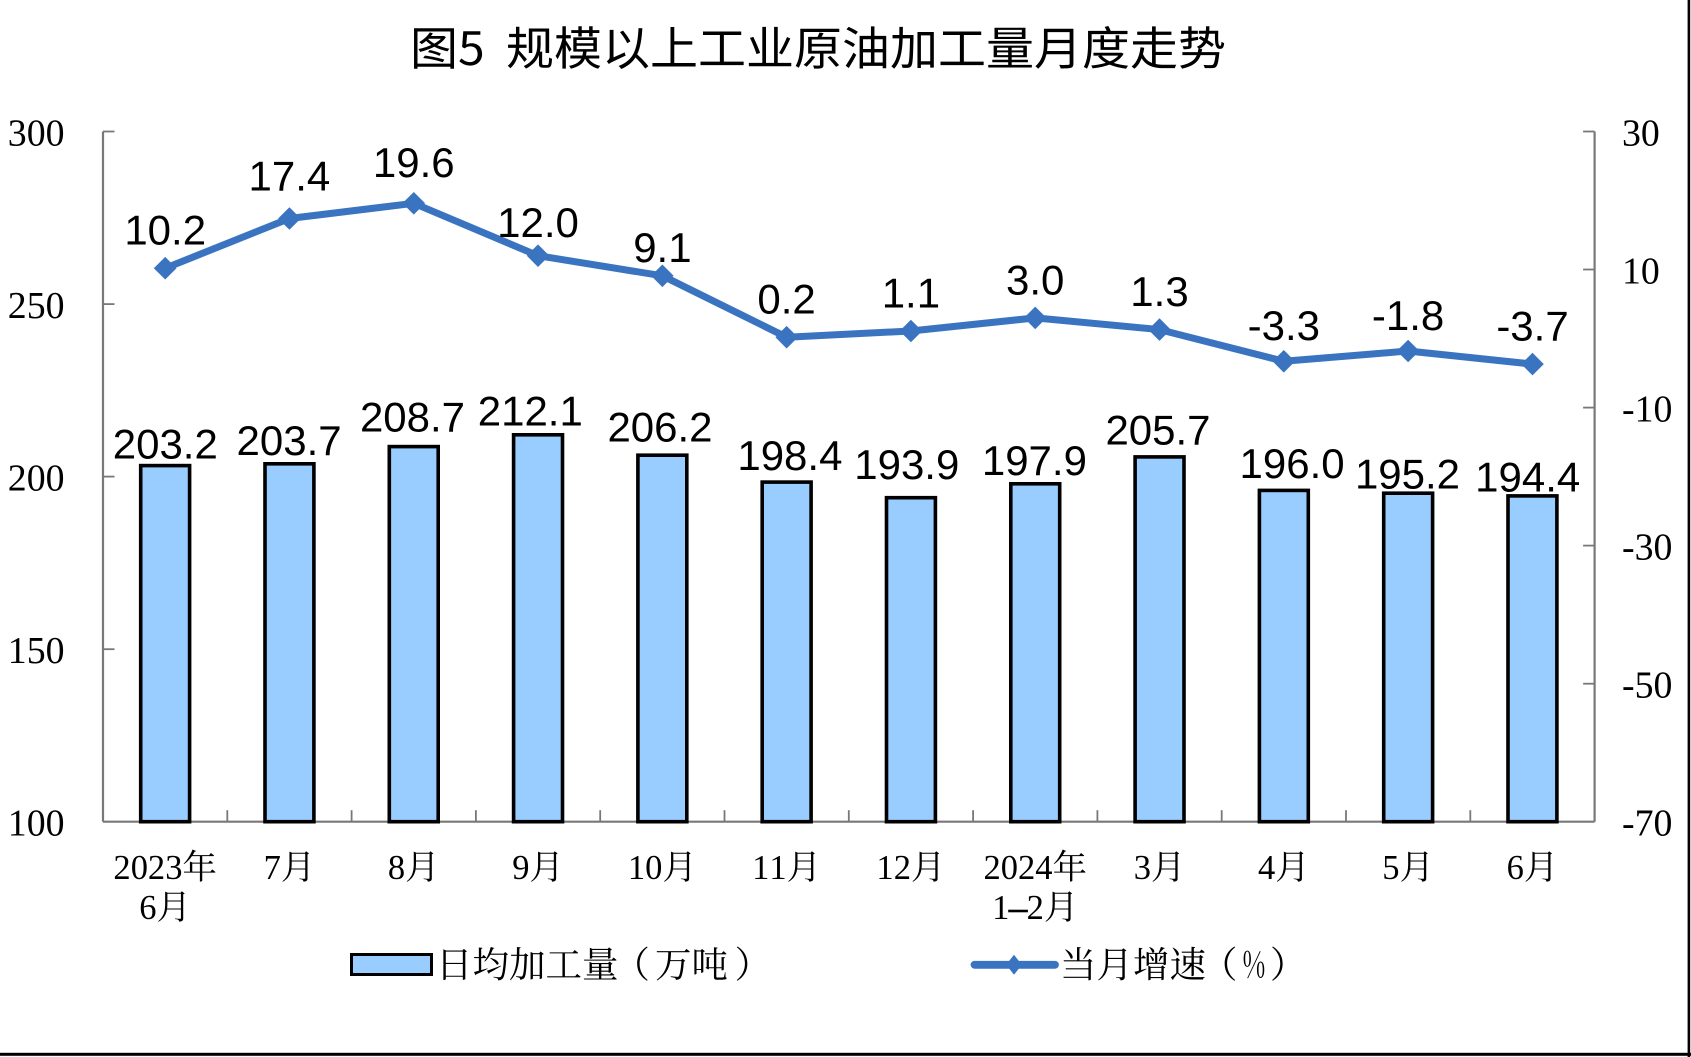  I want to click on svg-text: 300, so click(36, 133).